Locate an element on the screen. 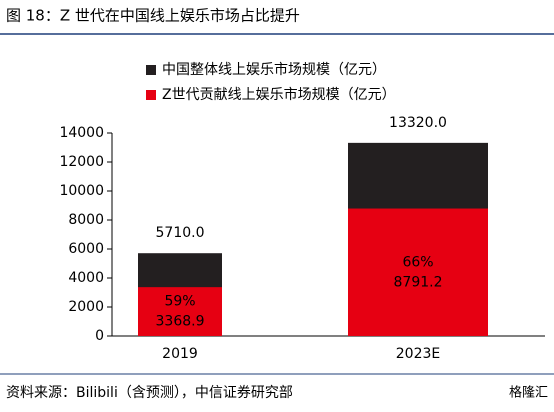 This screenshot has width=554, height=412. y-tick-label: 10000 is located at coordinates (81, 191).